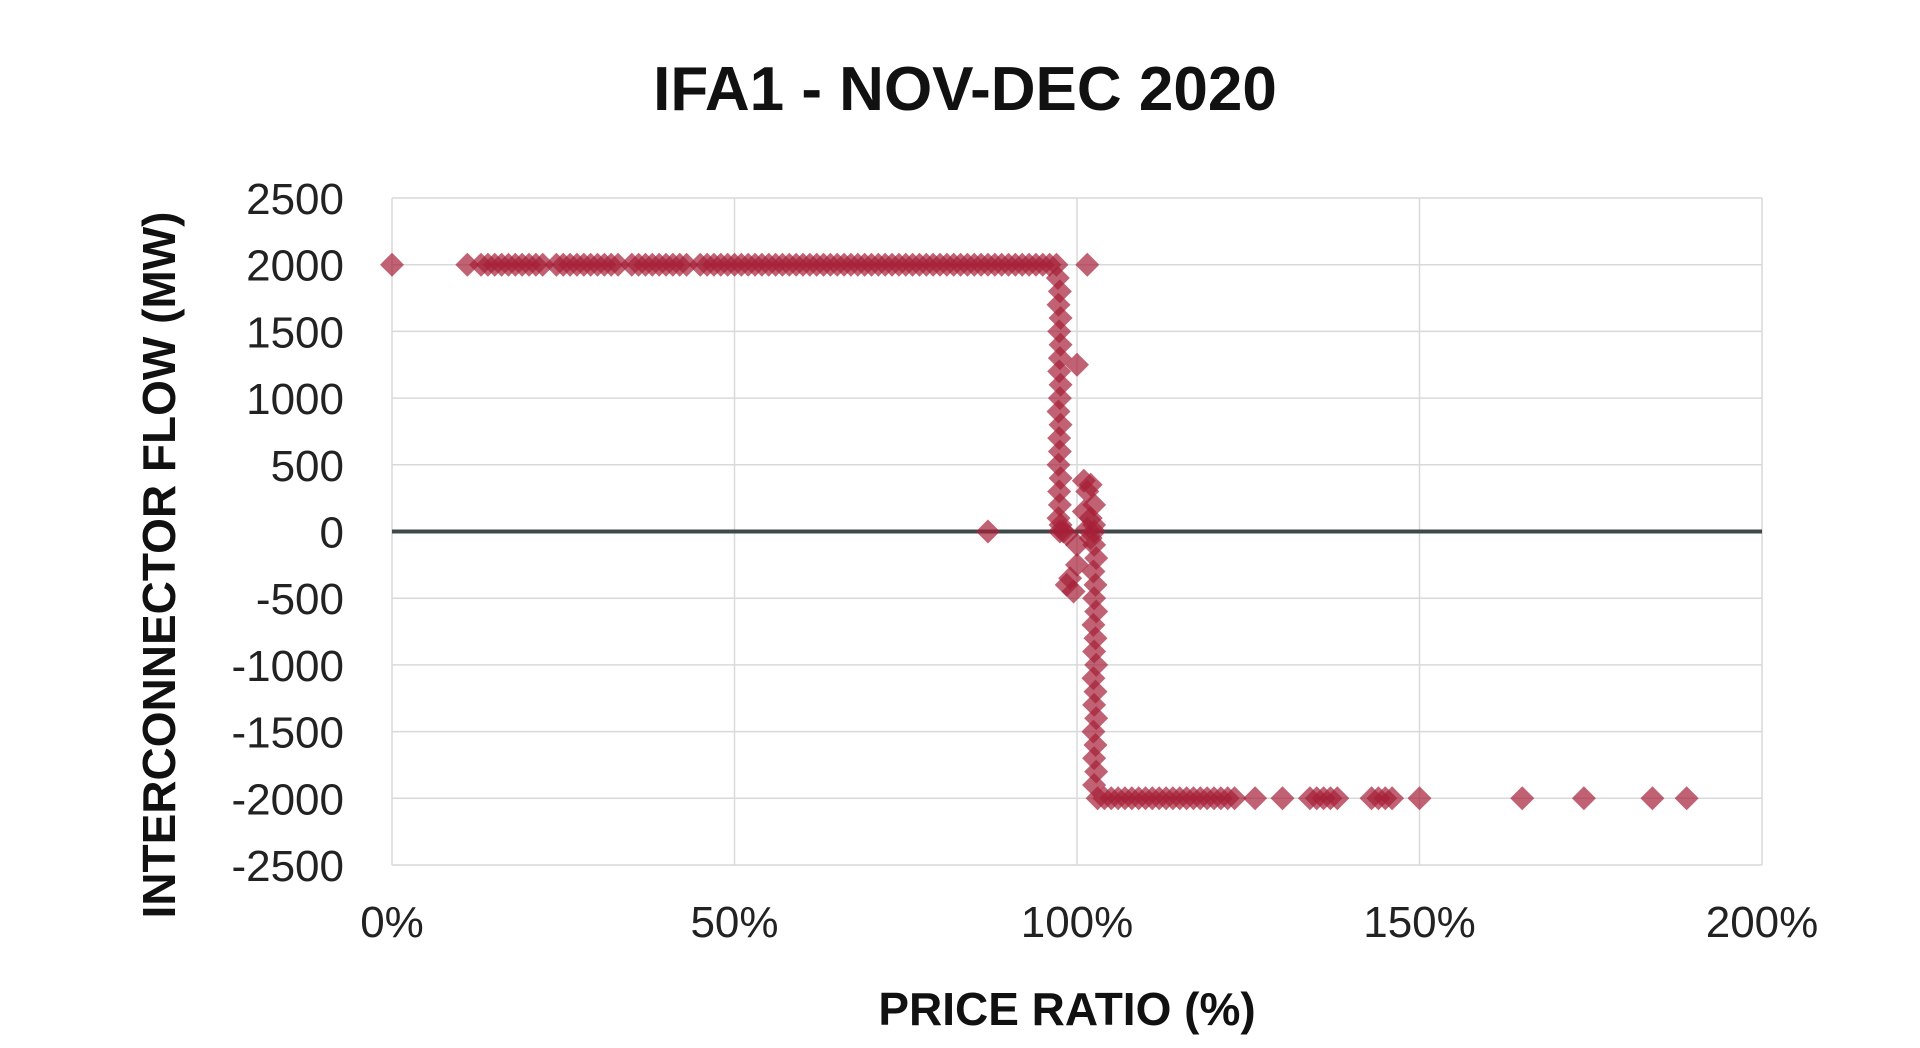  Describe the element at coordinates (965, 89) in the screenshot. I see `chart-title: IFA1 - NOV-DEC 2020` at that location.